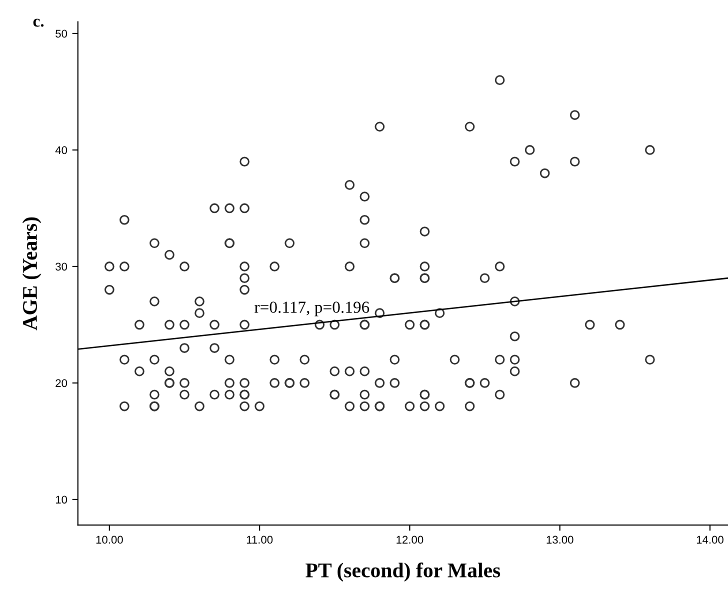 The height and width of the screenshot is (590, 728). I want to click on y-tick-label: 40, so click(61, 150).